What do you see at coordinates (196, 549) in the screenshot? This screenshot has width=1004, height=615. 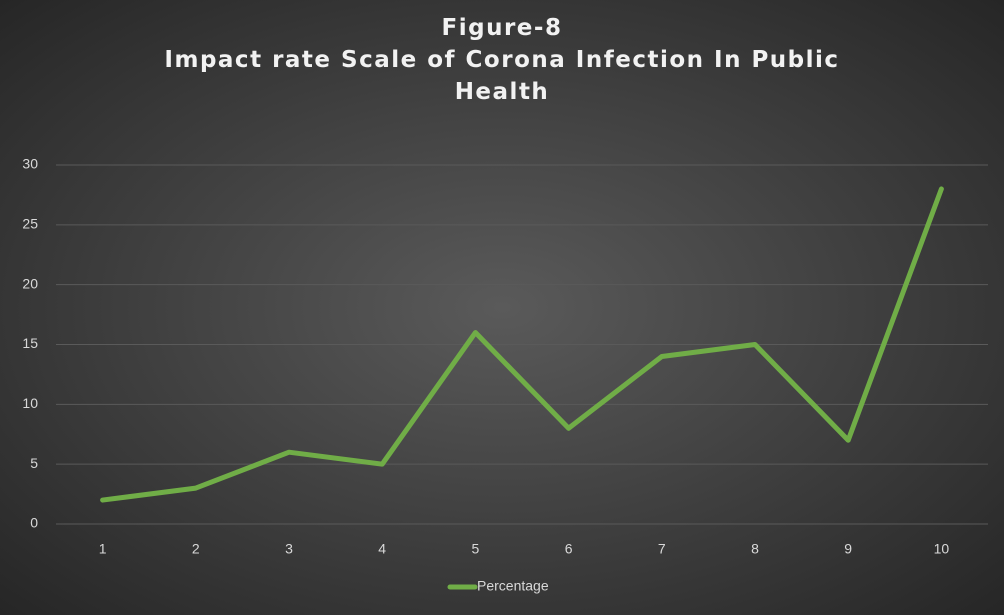 I see `x-tick-label: 2` at bounding box center [196, 549].